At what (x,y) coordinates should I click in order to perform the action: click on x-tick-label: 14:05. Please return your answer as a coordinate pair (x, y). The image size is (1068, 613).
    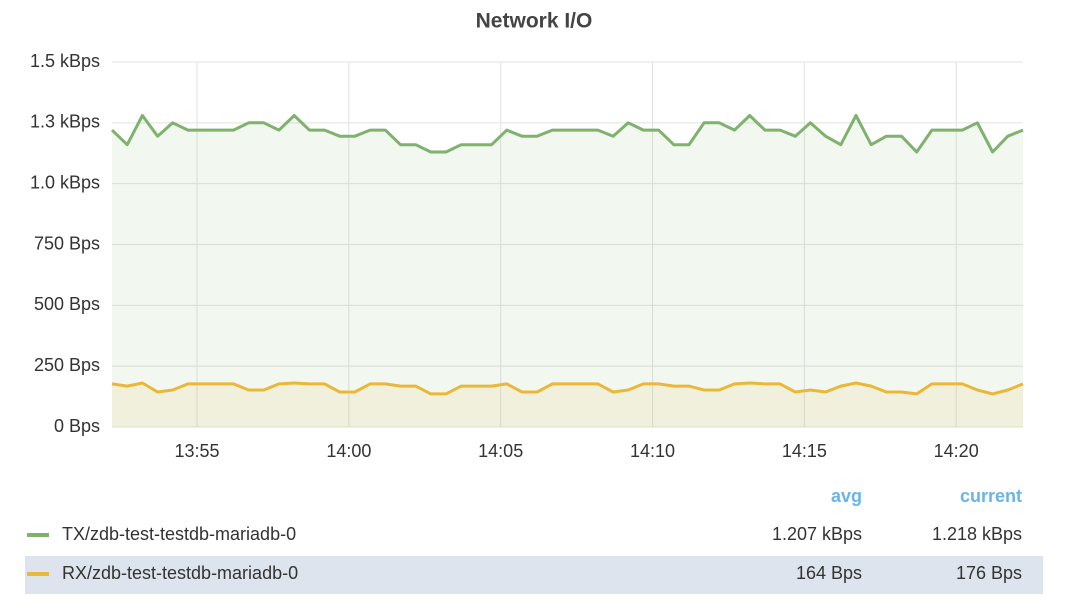
    Looking at the image, I should click on (500, 451).